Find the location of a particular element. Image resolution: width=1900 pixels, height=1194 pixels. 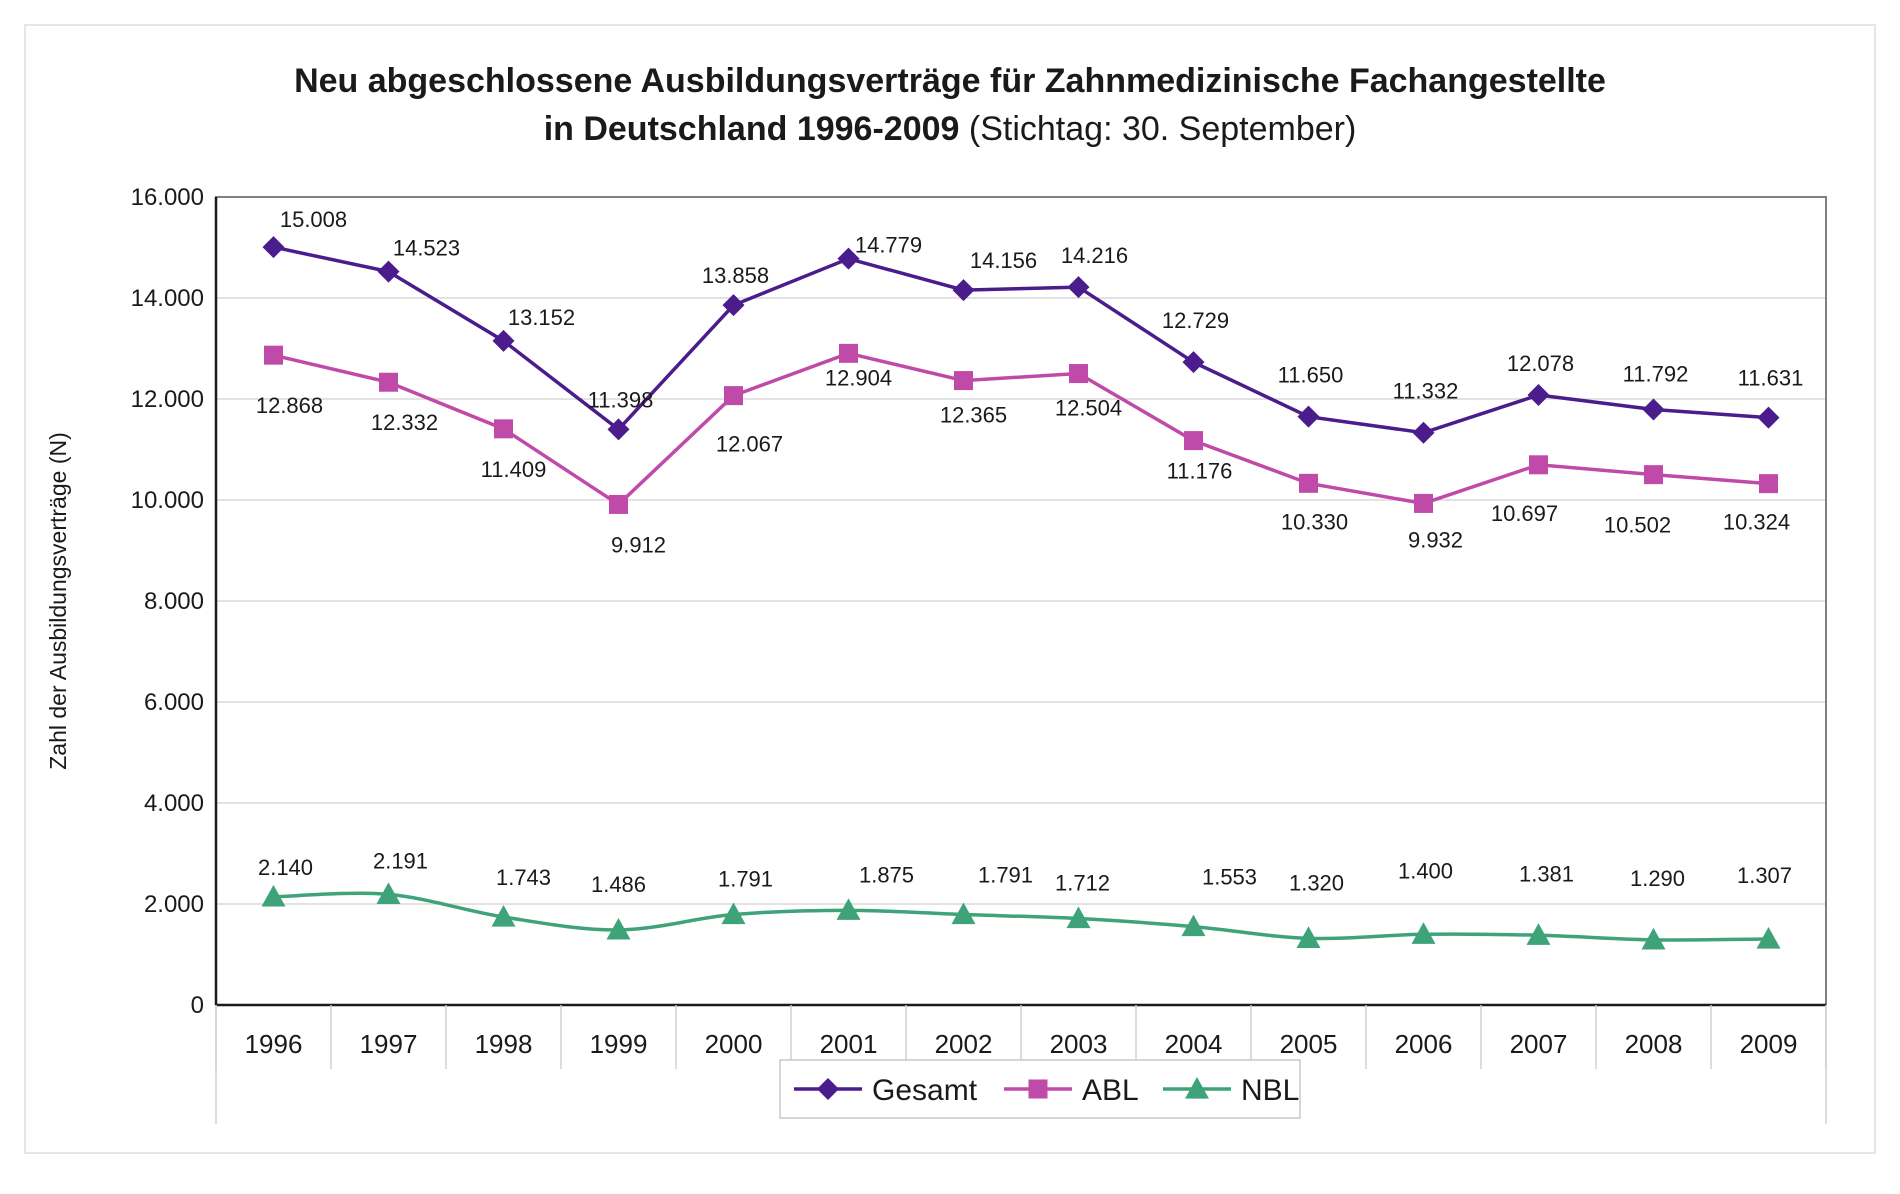

y-tick-label: 0 is located at coordinates (197, 1005).